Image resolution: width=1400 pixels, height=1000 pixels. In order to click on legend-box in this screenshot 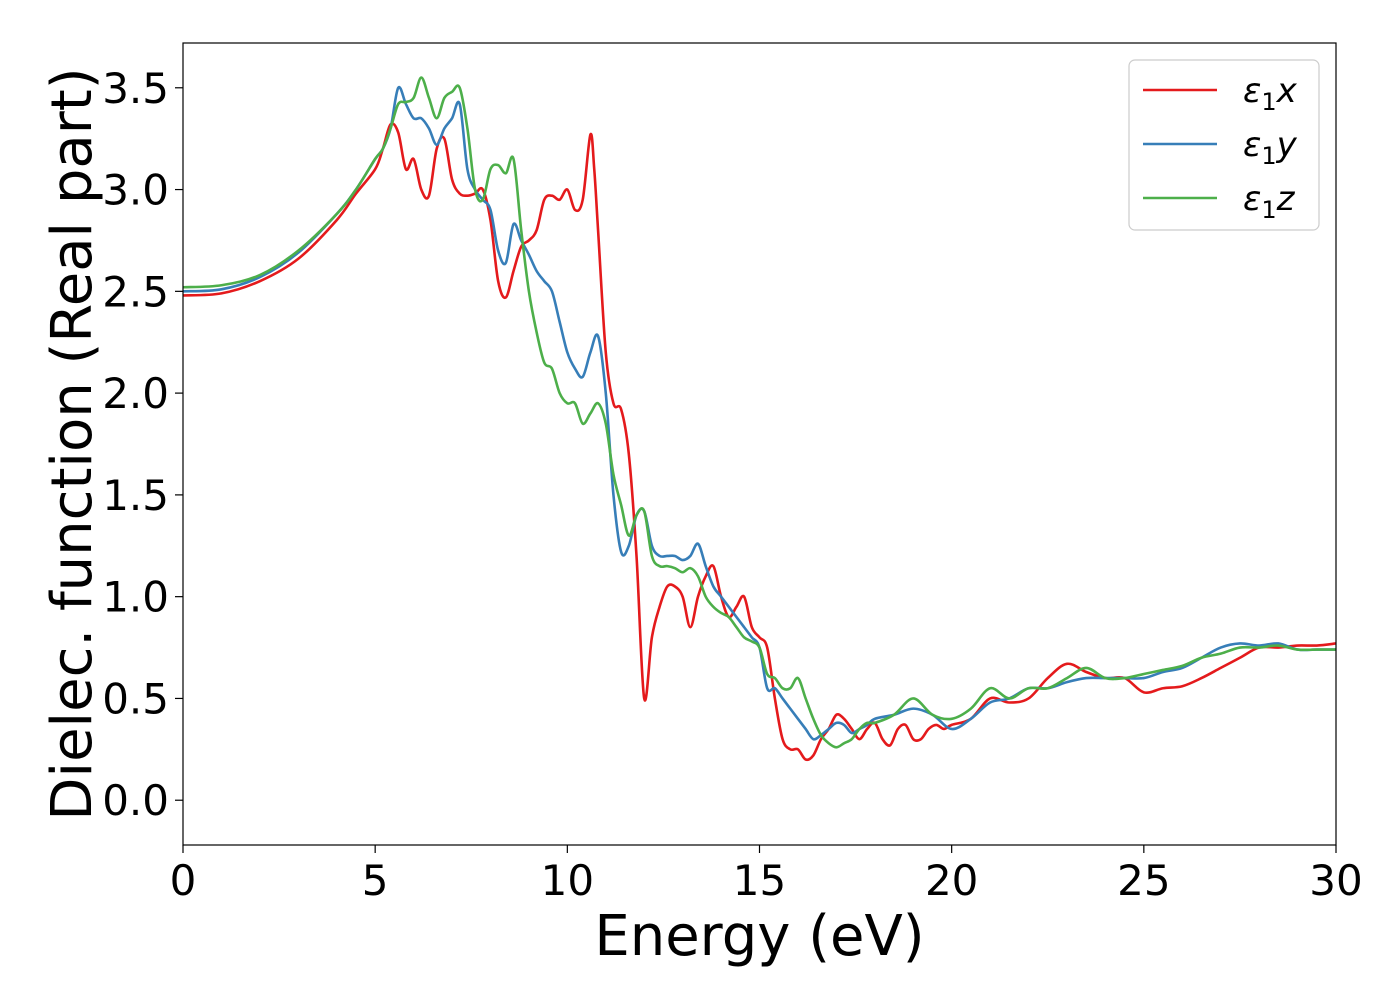, I will do `click(1224, 145)`.